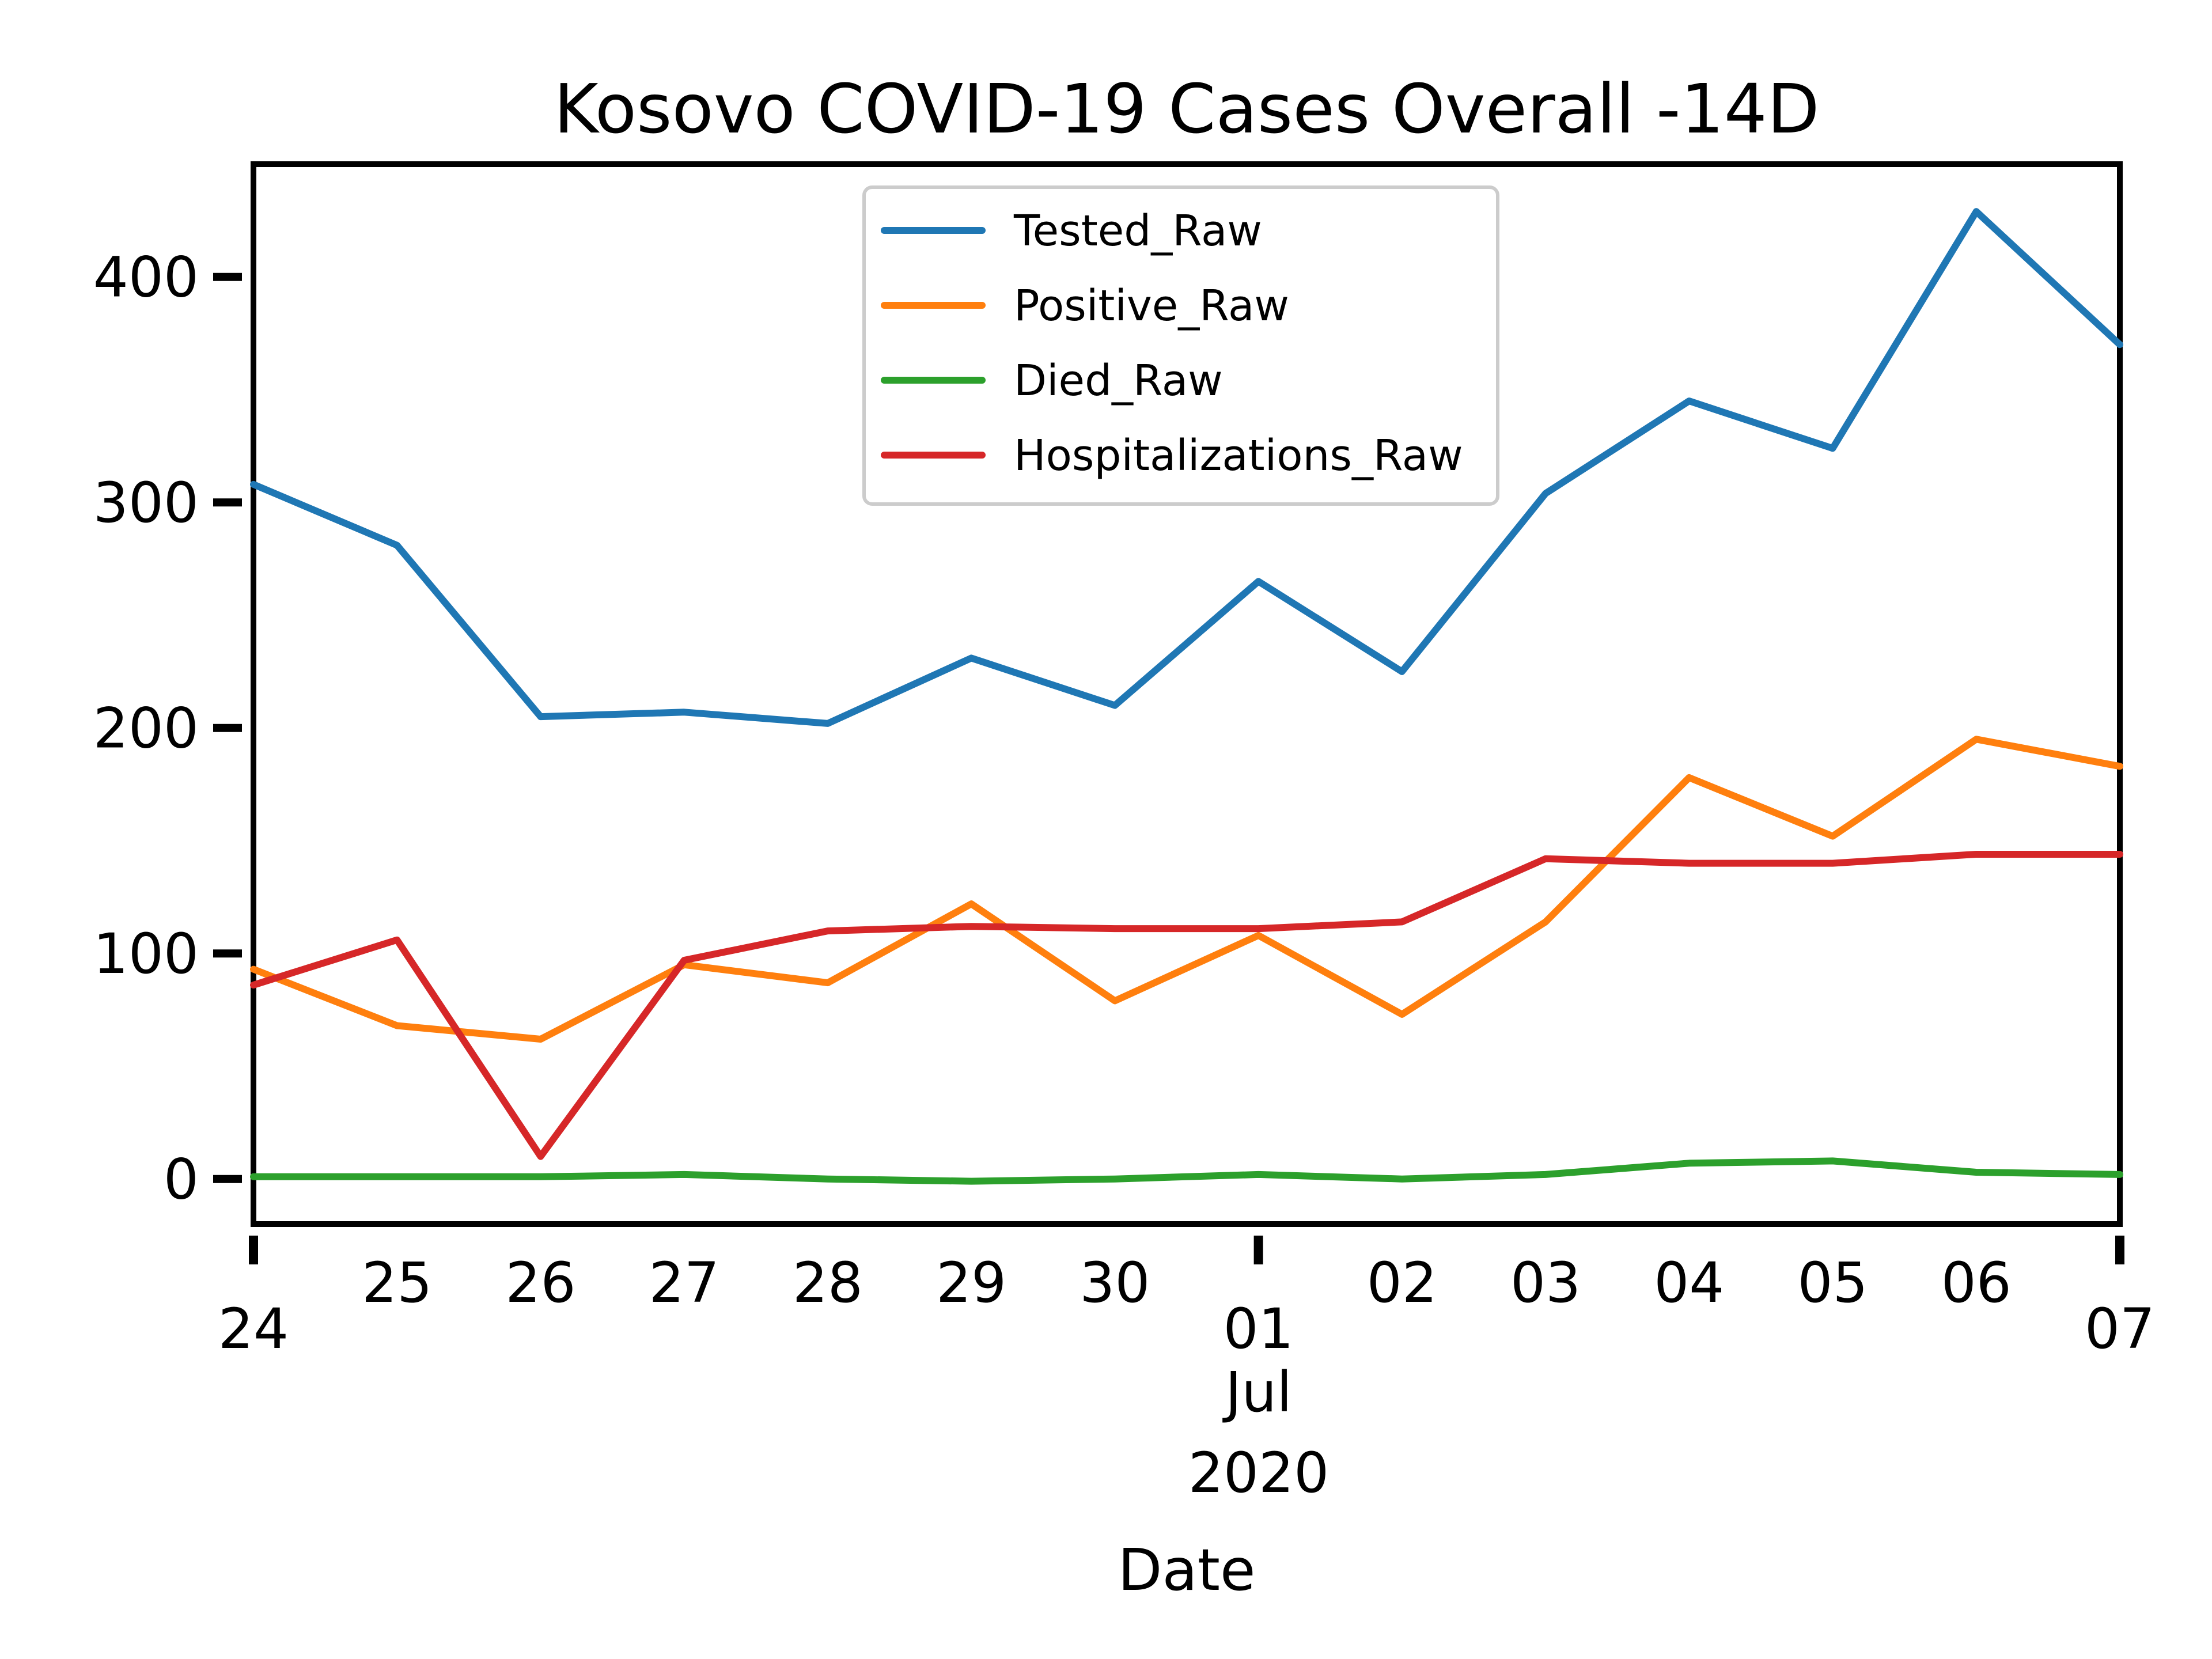 The width and height of the screenshot is (2212, 1659). I want to click on x-tick-label: 29, so click(971, 1283).